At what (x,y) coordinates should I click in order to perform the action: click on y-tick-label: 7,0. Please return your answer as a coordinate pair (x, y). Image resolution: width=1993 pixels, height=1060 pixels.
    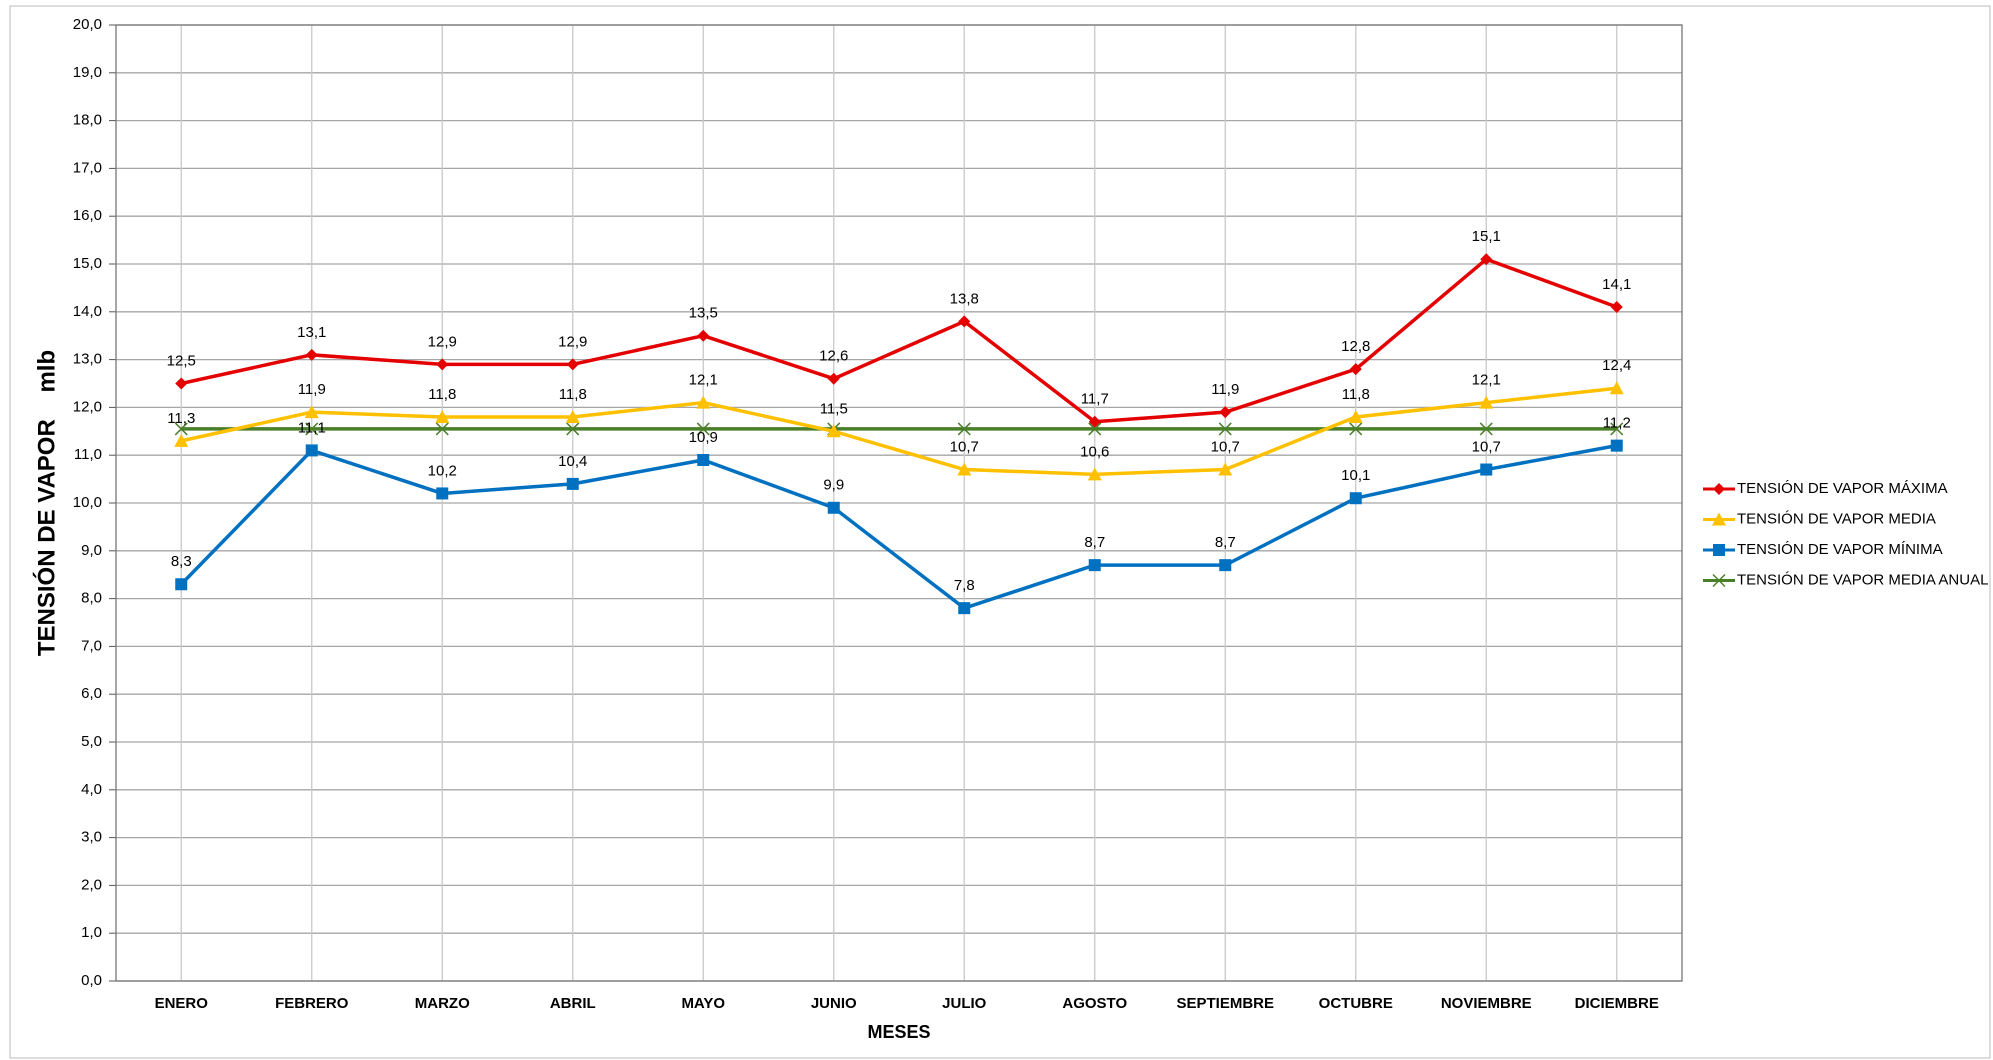
    Looking at the image, I should click on (91, 645).